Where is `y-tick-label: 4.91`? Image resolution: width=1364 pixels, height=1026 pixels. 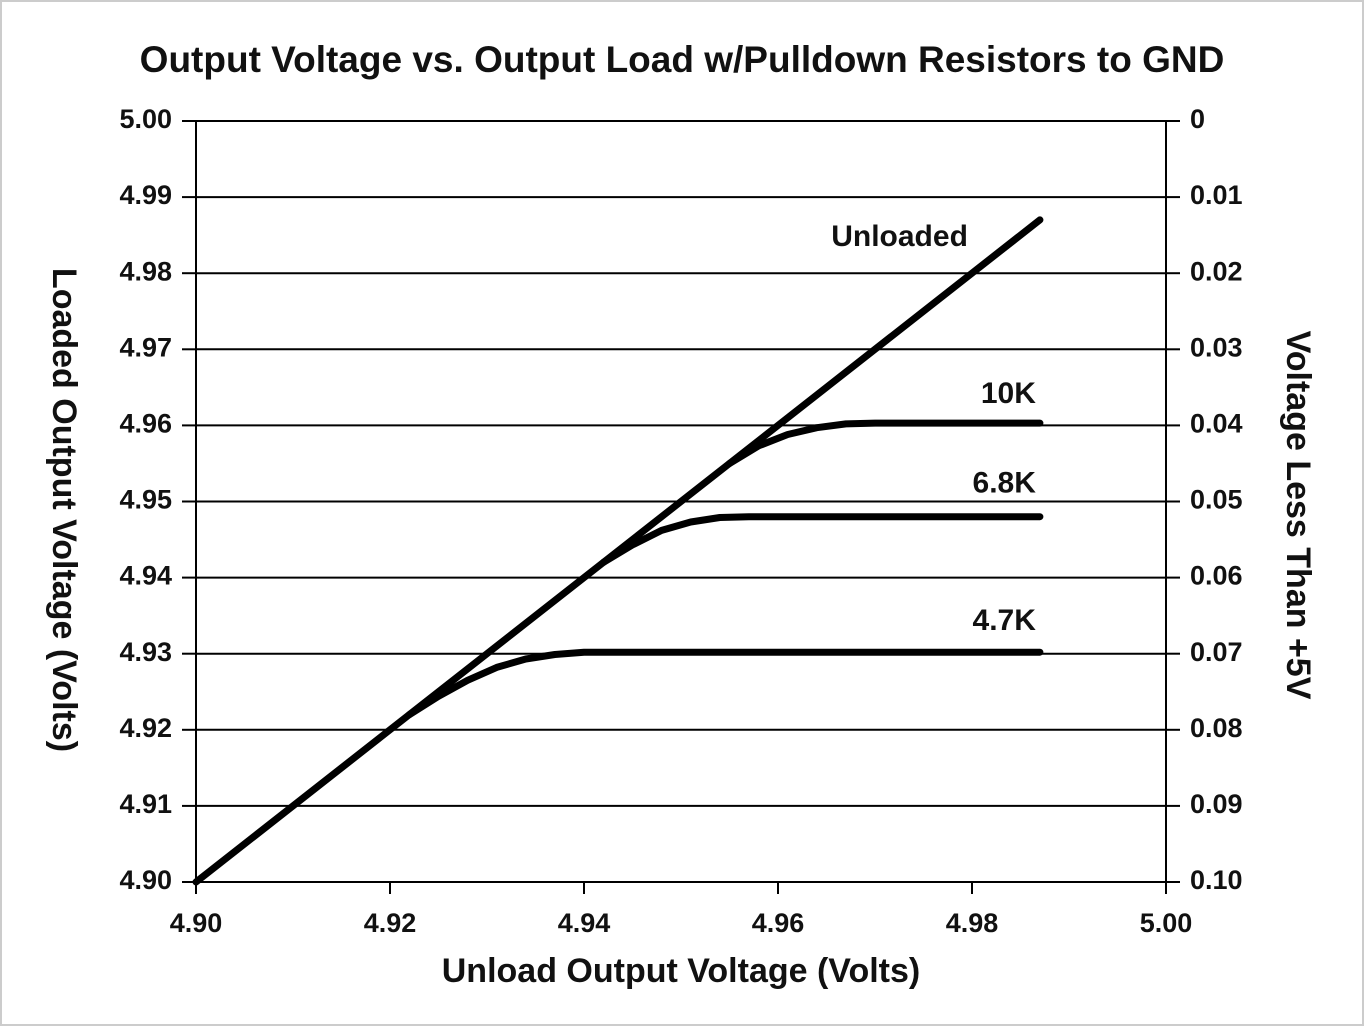 y-tick-label: 4.91 is located at coordinates (145, 804).